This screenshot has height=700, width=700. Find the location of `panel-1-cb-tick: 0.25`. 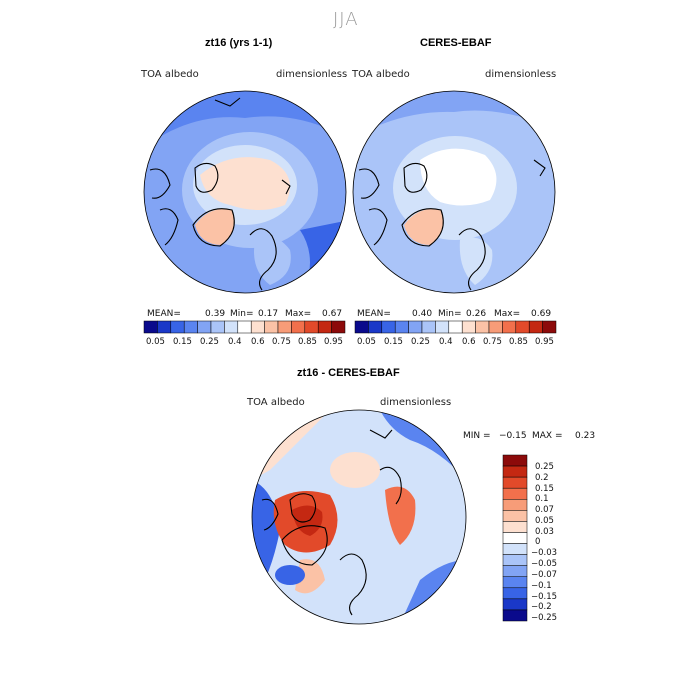

panel-1-cb-tick: 0.25 is located at coordinates (209, 342).